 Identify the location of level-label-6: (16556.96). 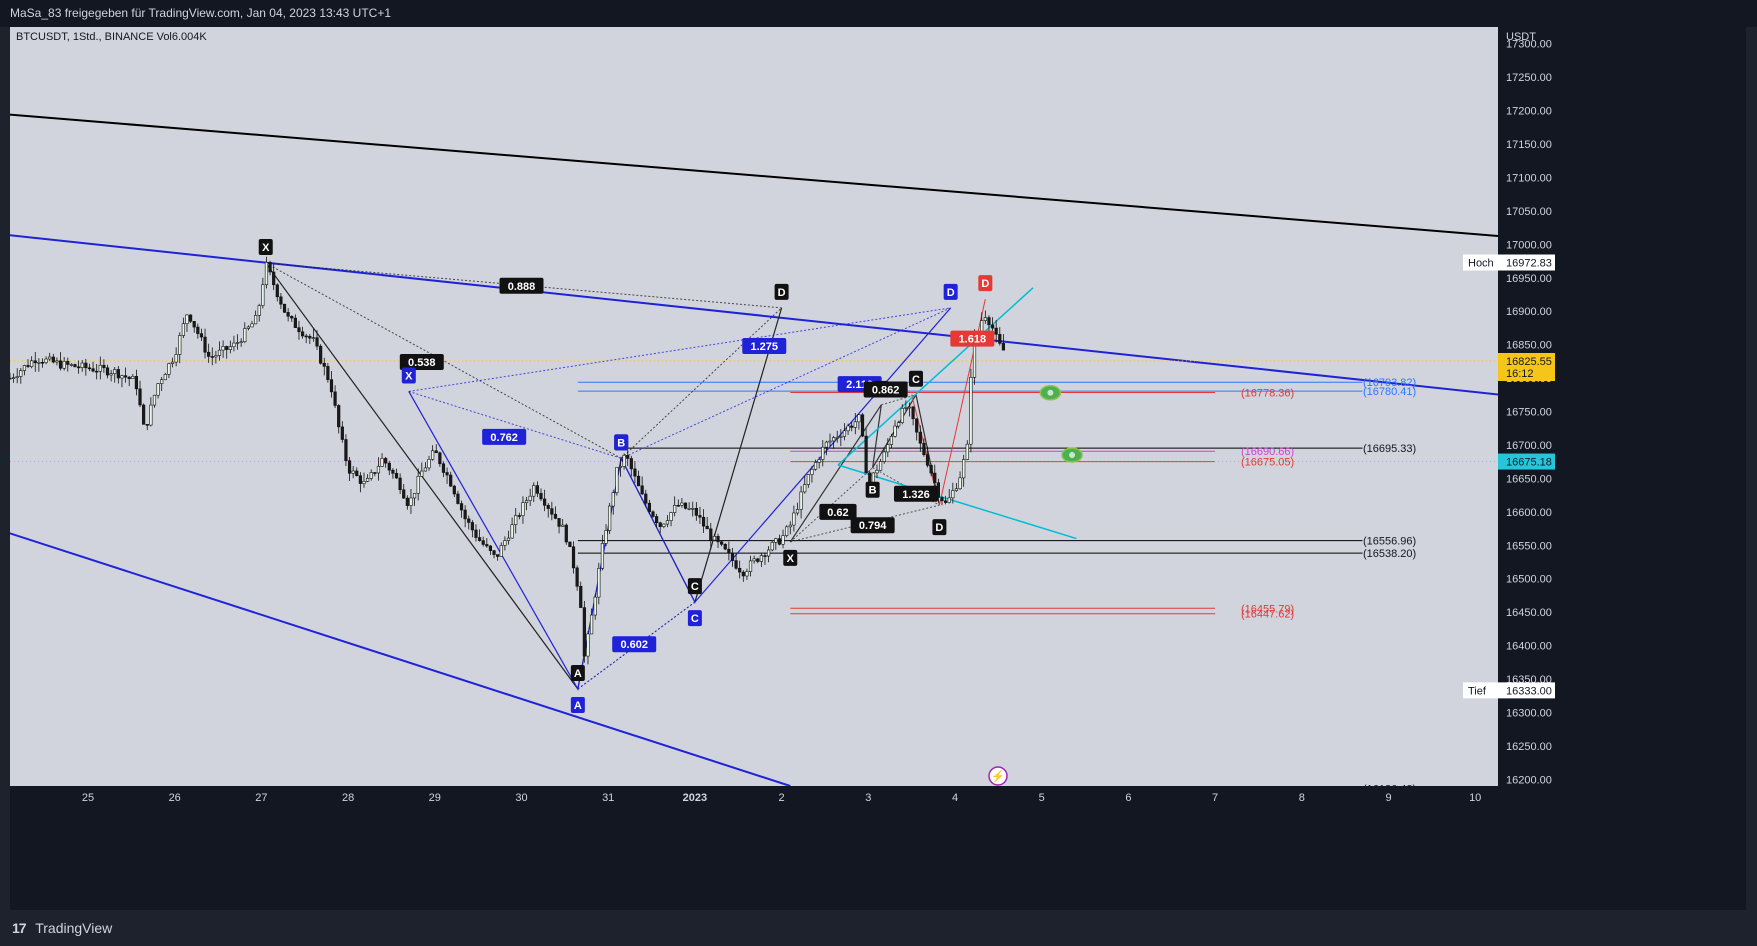
(1389, 542).